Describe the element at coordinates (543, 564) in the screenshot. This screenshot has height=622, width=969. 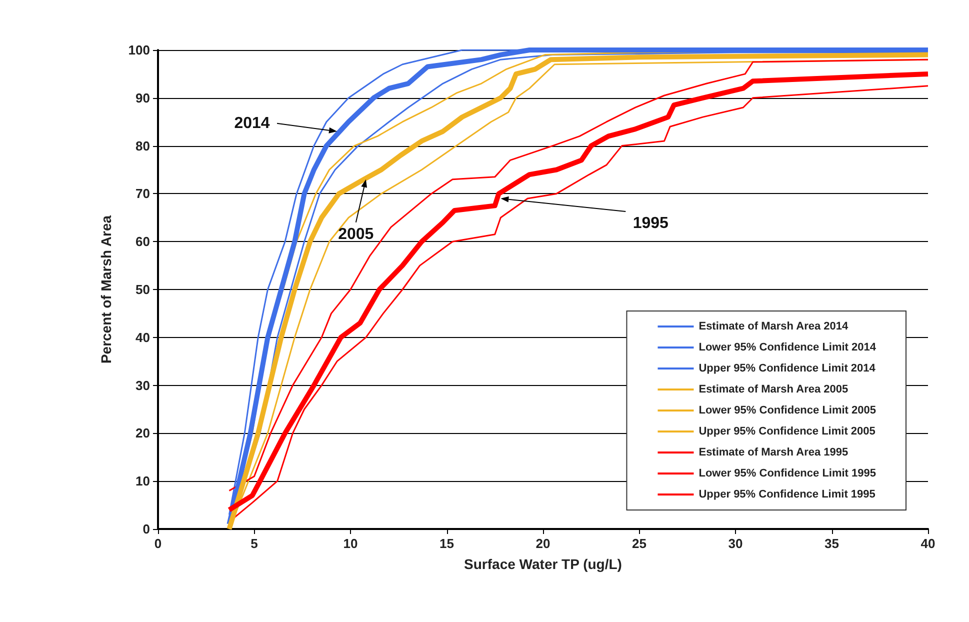
I see `x-axis-title: Surface Water TP (ug/L)` at that location.